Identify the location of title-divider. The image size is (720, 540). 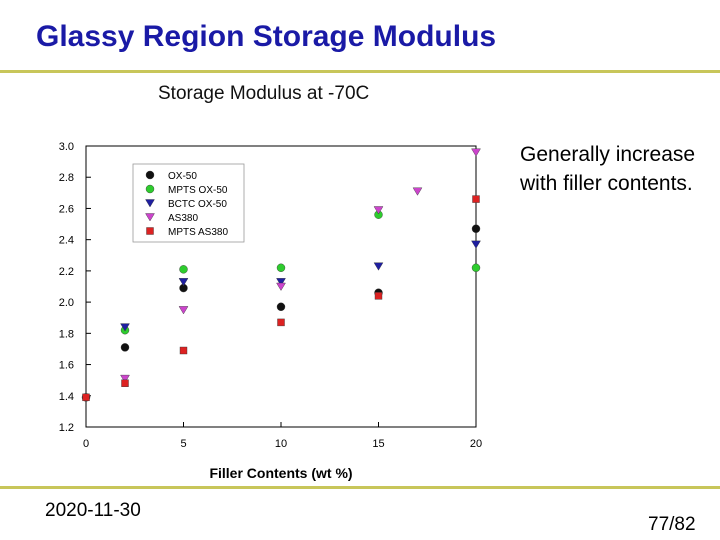
(360, 71).